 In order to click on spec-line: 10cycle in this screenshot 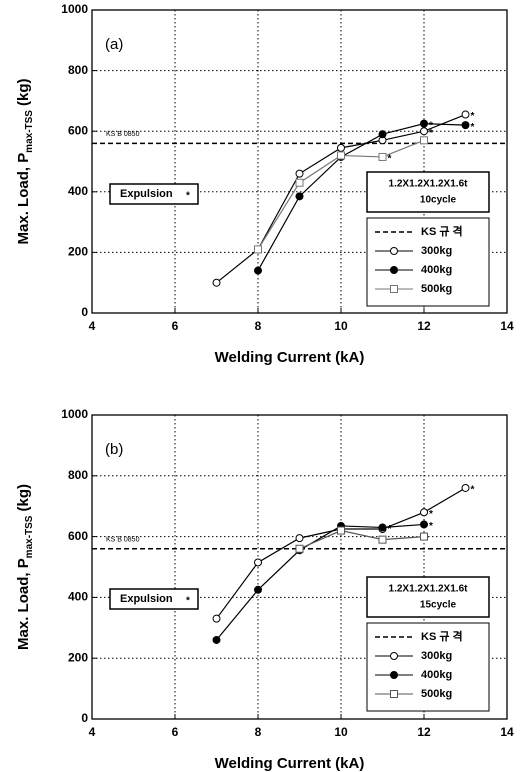, I will do `click(438, 200)`.